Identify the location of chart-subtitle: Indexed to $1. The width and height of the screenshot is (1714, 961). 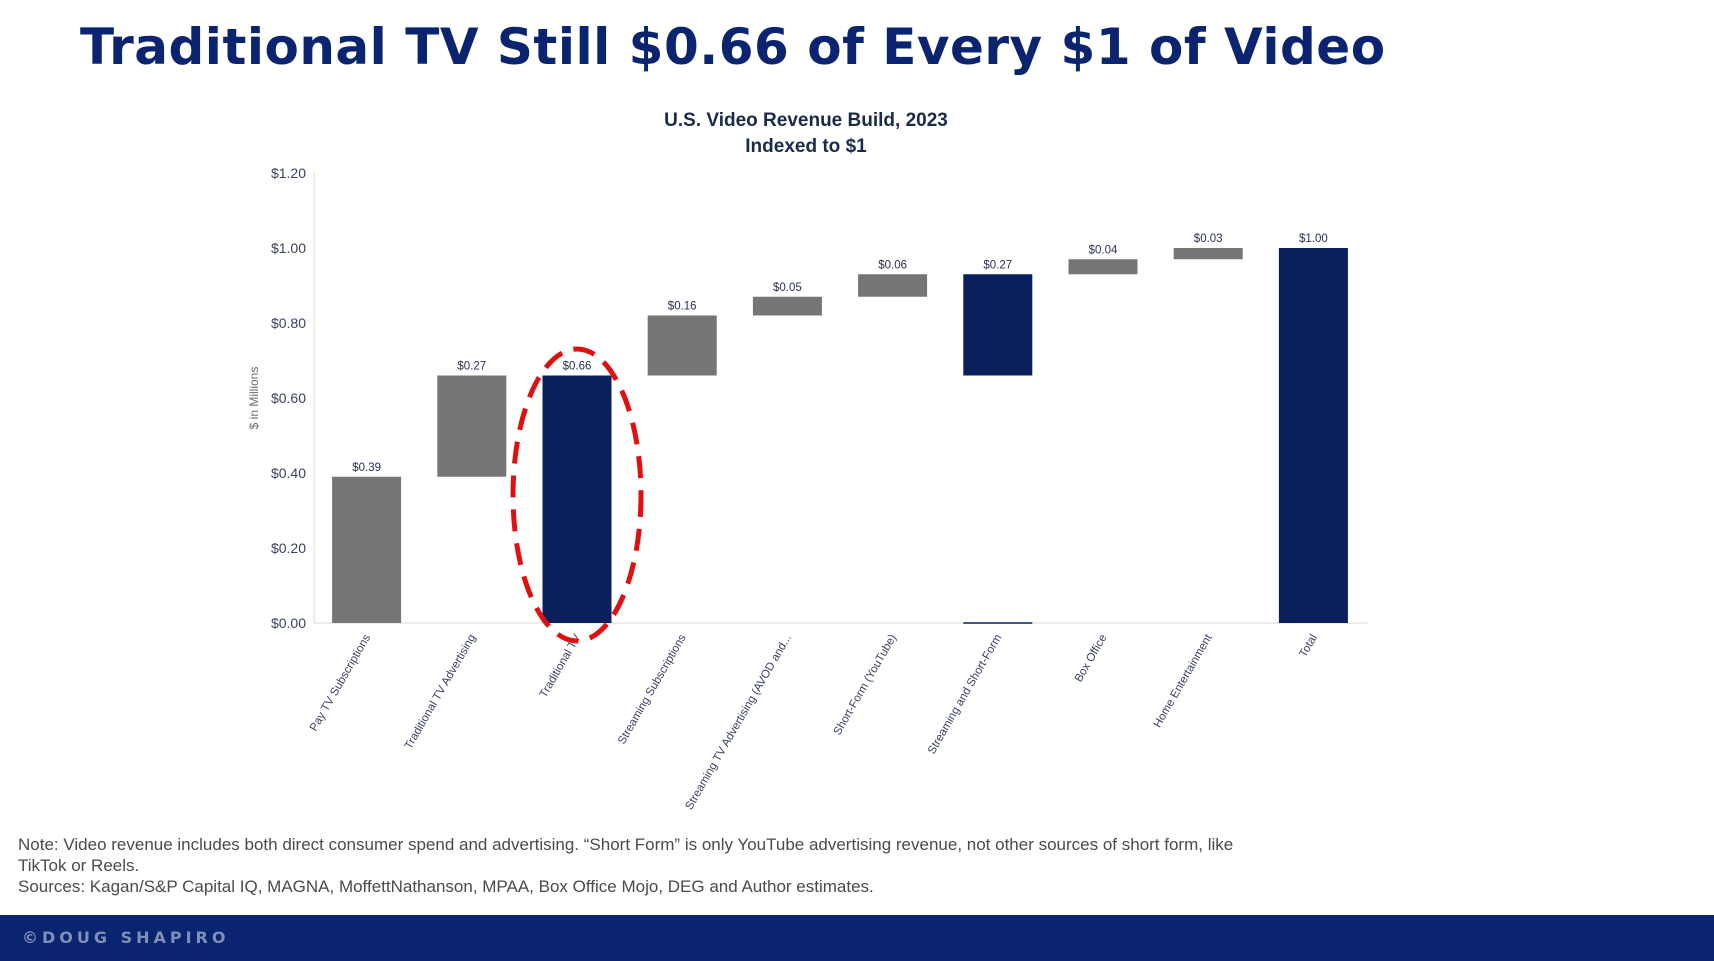
(806, 146).